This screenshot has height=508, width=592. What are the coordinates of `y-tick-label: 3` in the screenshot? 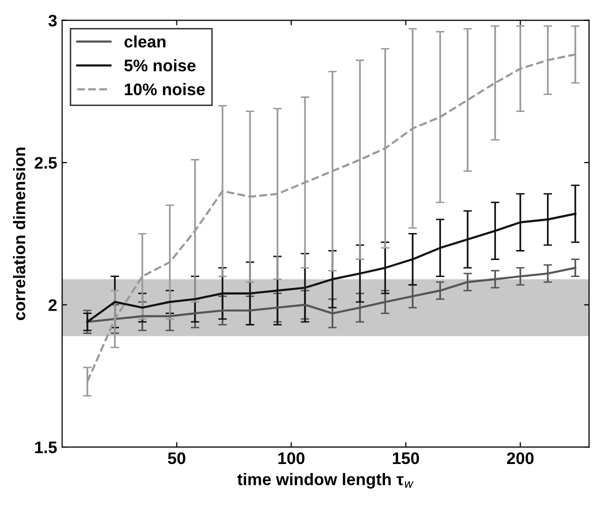 It's located at (52, 20).